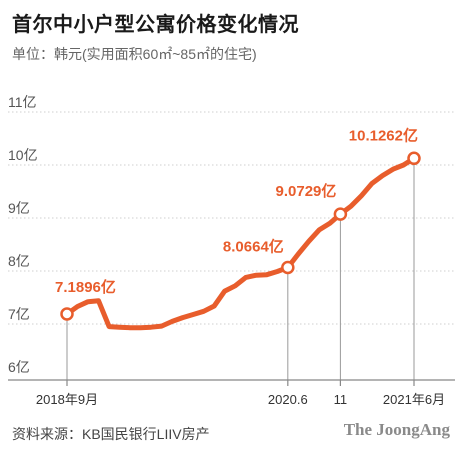  What do you see at coordinates (67, 399) in the screenshot?
I see `x-tick-label: 2018年9月` at bounding box center [67, 399].